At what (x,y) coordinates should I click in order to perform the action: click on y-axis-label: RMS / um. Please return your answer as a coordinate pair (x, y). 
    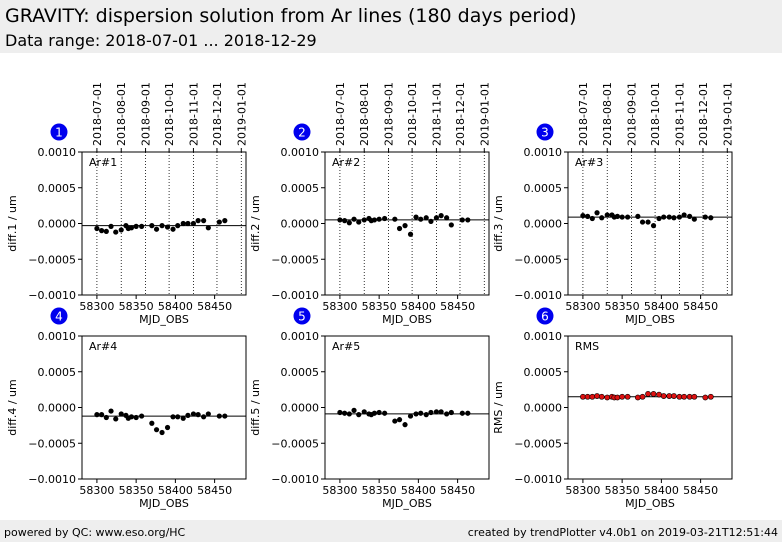
    Looking at the image, I should click on (498, 407).